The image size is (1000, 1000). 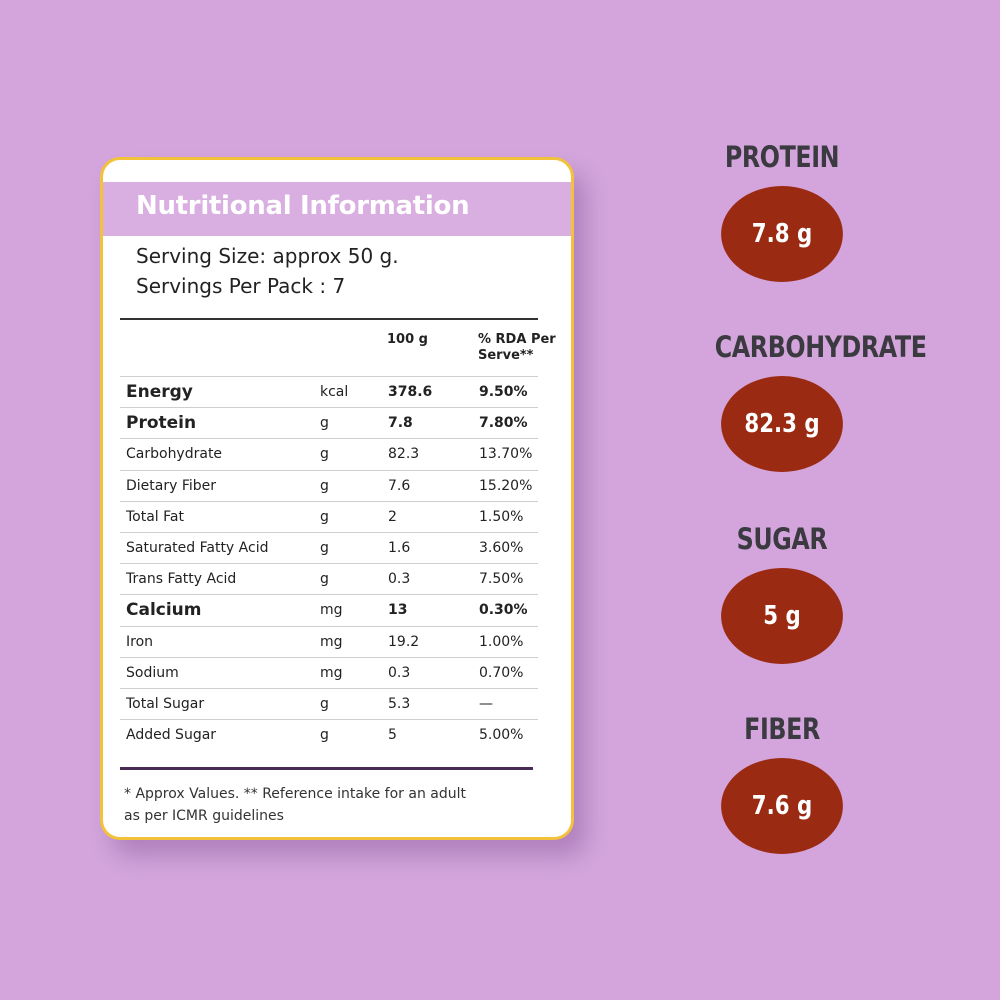 I want to click on nutrient-value: 1.6, so click(x=399, y=548).